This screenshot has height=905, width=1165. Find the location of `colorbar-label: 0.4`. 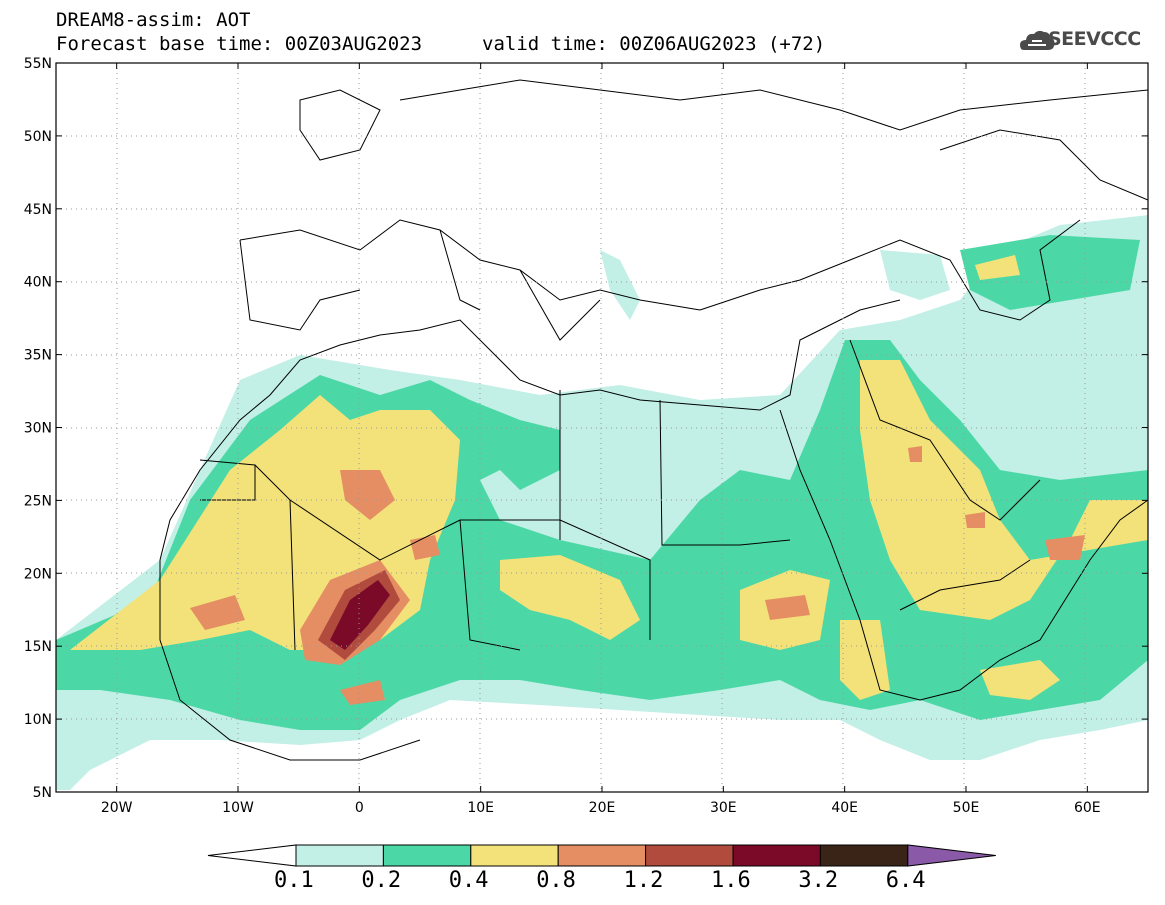

colorbar-label: 0.4 is located at coordinates (468, 880).